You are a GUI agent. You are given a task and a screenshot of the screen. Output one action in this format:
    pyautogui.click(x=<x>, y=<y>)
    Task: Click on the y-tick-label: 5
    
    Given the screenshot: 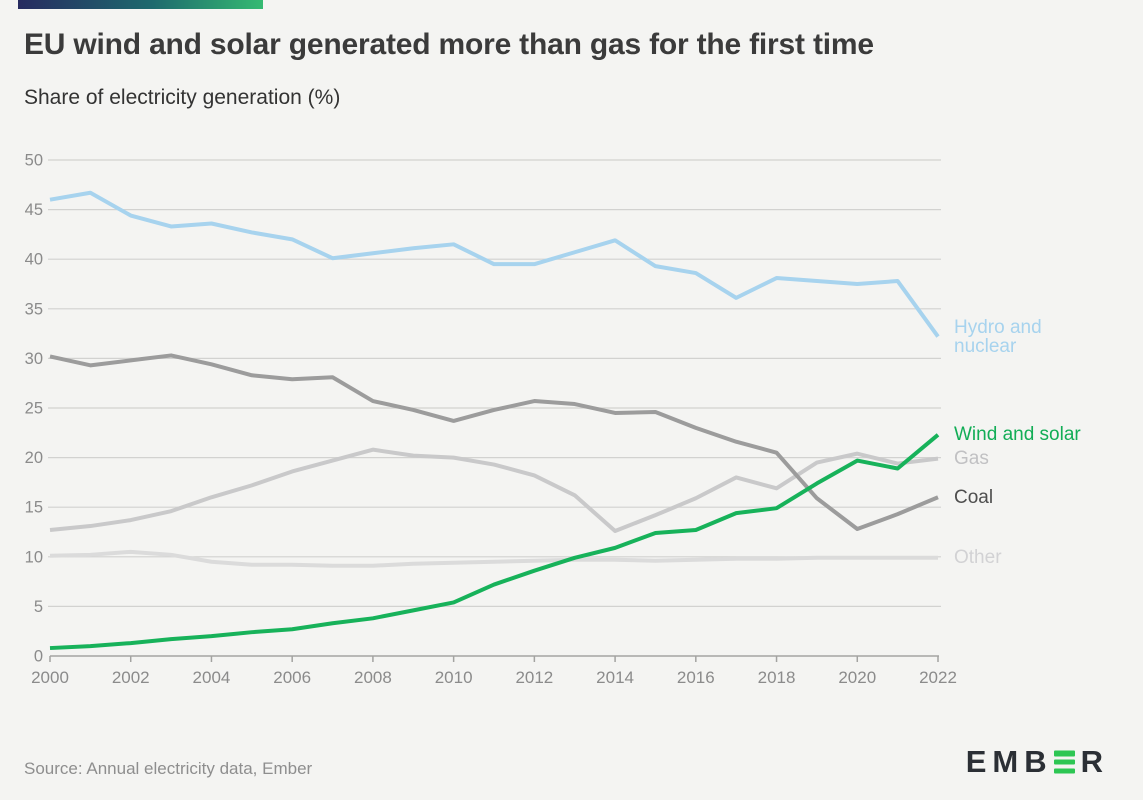 What is the action you would take?
    pyautogui.click(x=38, y=607)
    